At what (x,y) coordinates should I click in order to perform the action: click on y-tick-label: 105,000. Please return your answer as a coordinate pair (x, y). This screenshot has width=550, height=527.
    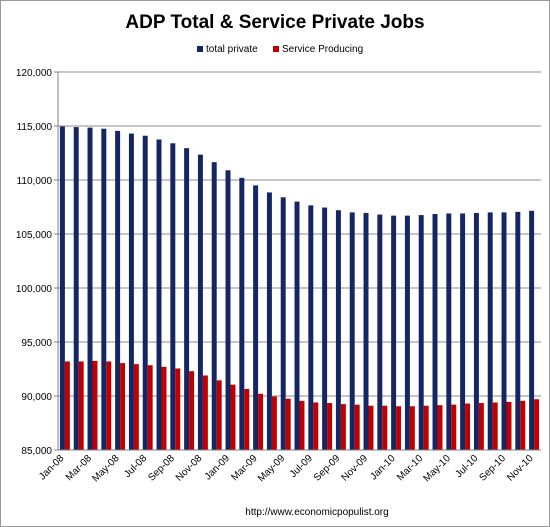
    Looking at the image, I should click on (34, 235).